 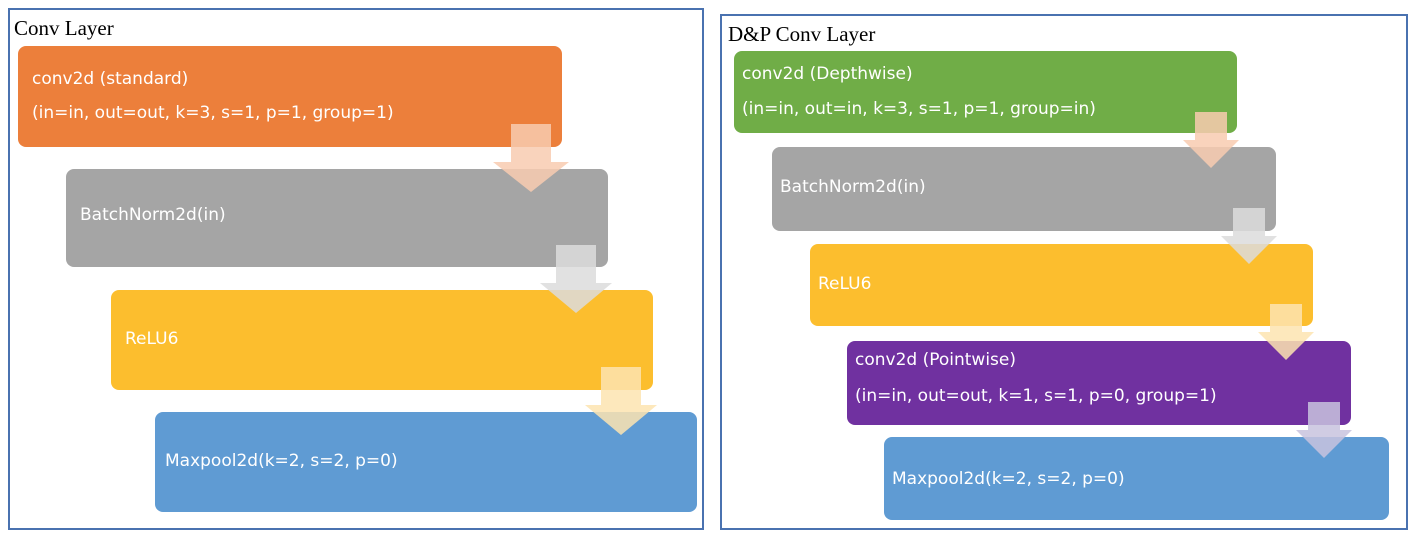 I want to click on dp-conv-layer-title: D&P Conv Layer, so click(x=802, y=34).